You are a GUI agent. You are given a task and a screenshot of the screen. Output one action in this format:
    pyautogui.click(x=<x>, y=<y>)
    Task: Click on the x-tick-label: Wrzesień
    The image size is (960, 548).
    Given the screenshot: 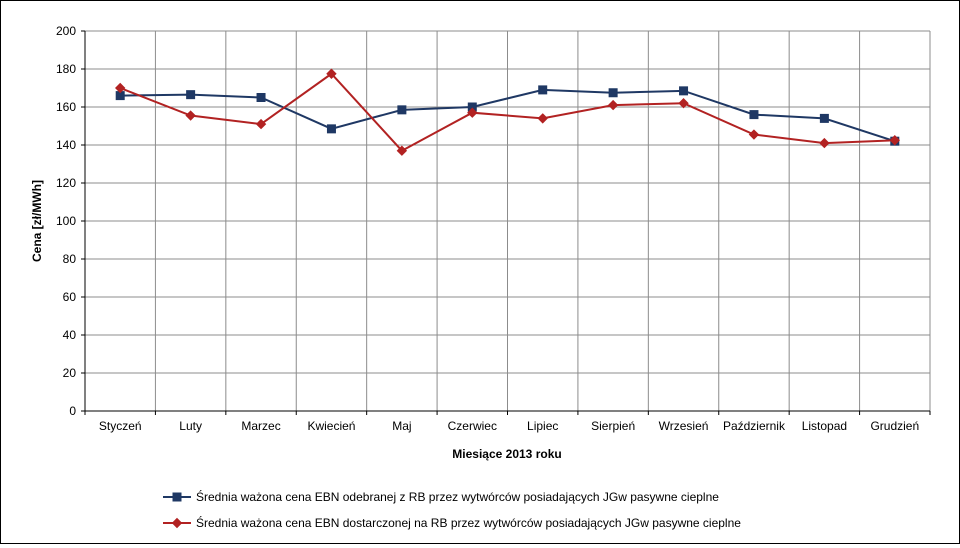 What is the action you would take?
    pyautogui.click(x=684, y=426)
    